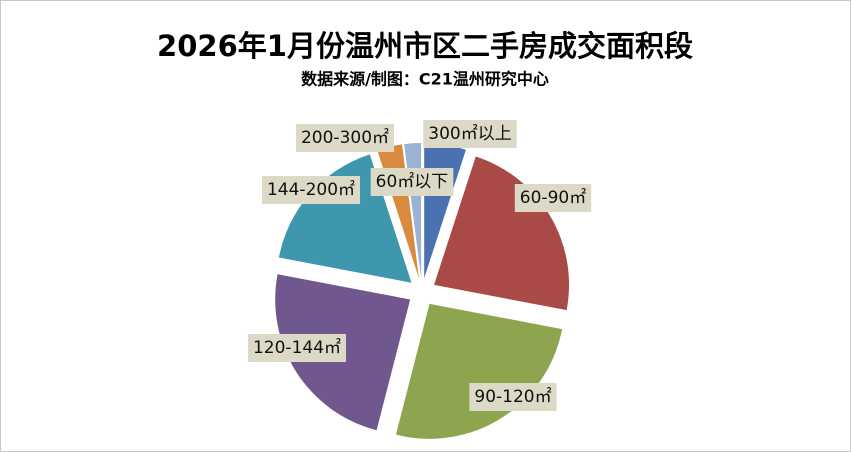 This screenshot has width=851, height=452. Describe the element at coordinates (425, 46) in the screenshot. I see `chart-title: 2026年1月份温州市区二手房成交面积段` at that location.